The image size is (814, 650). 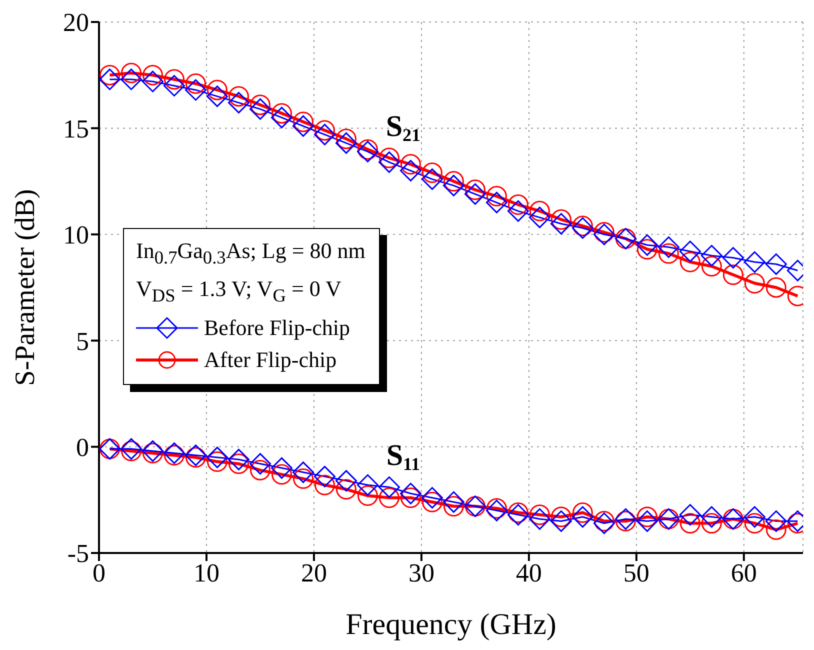 I want to click on y-tick-label: 0, so click(x=82, y=447).